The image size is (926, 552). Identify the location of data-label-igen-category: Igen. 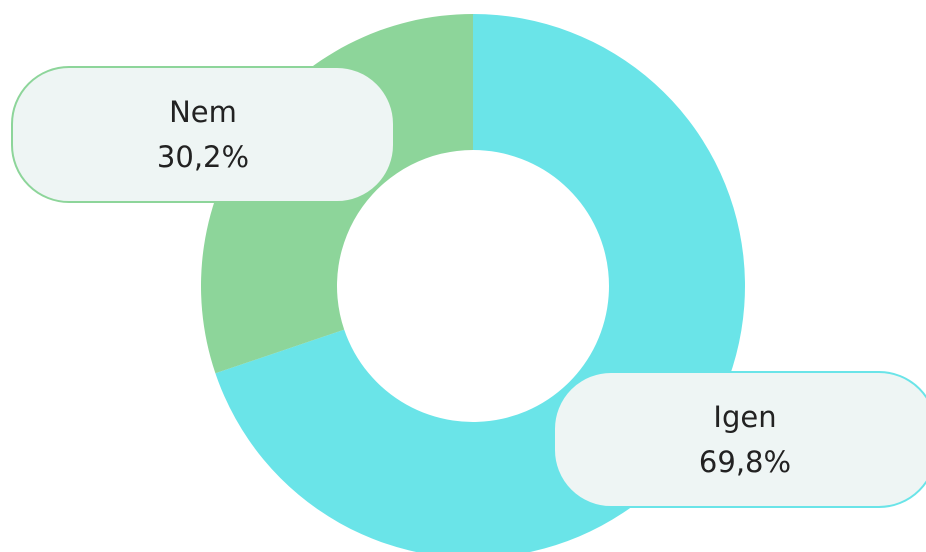
(745, 416).